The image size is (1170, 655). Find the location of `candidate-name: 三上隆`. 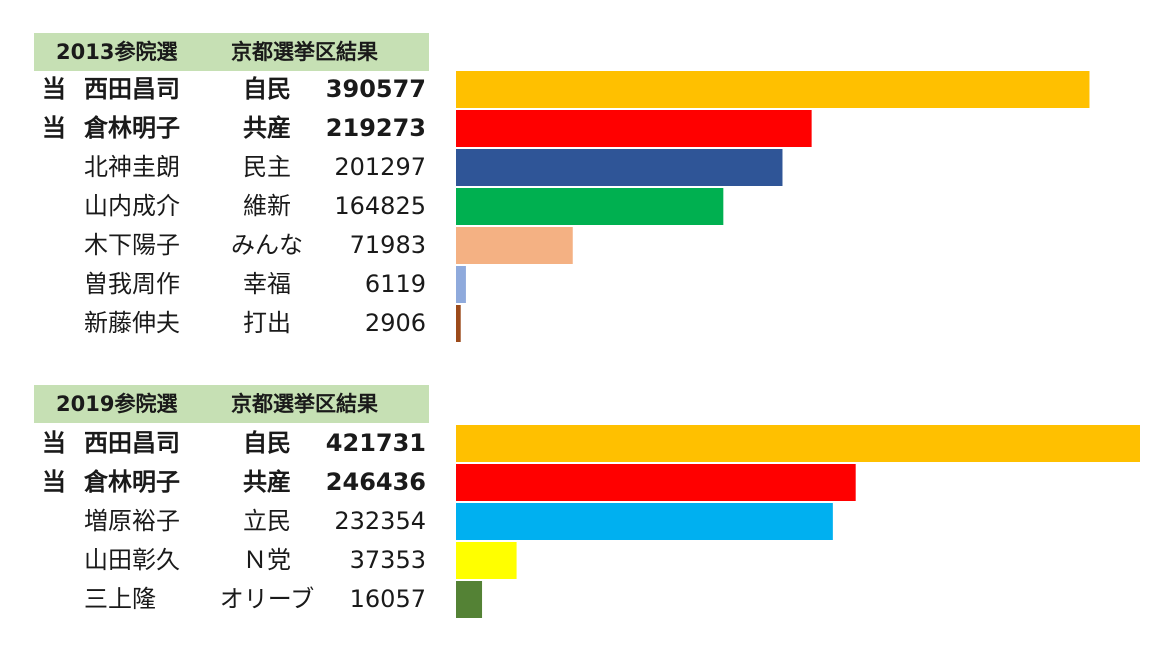

candidate-name: 三上隆 is located at coordinates (120, 599).